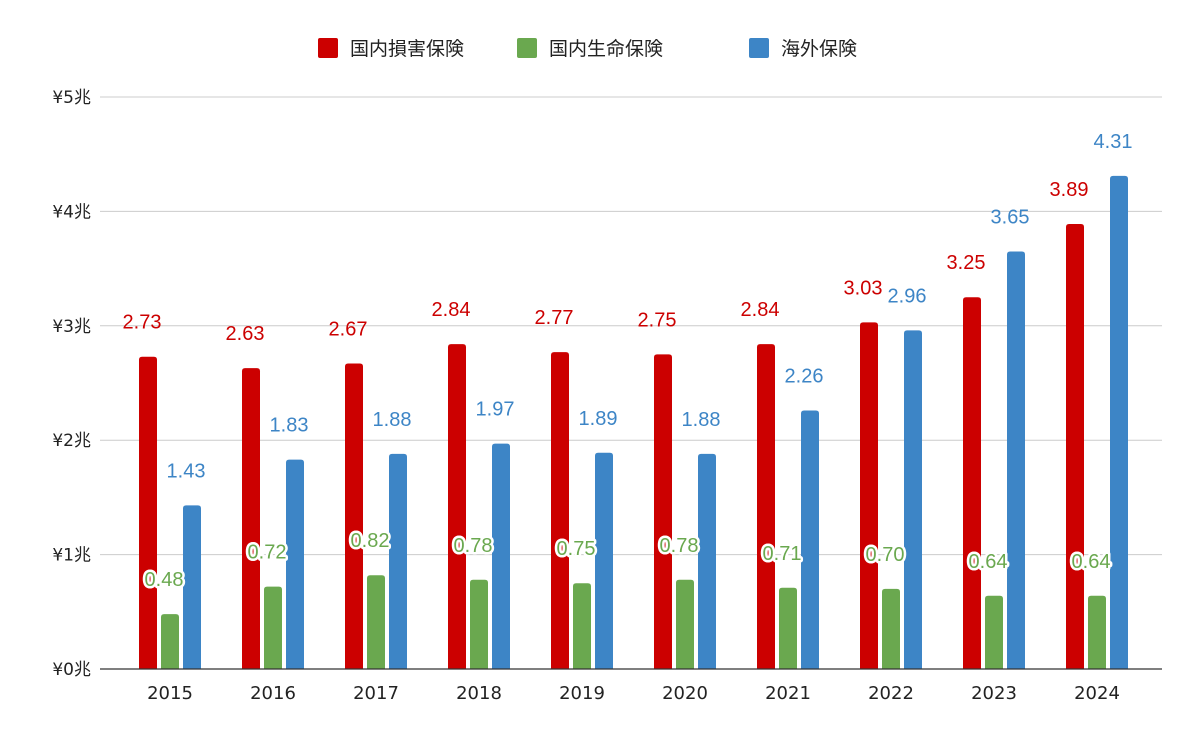 This screenshot has height=742, width=1200. Describe the element at coordinates (164, 580) in the screenshot. I see `data-label-1-2015: 0.48` at that location.